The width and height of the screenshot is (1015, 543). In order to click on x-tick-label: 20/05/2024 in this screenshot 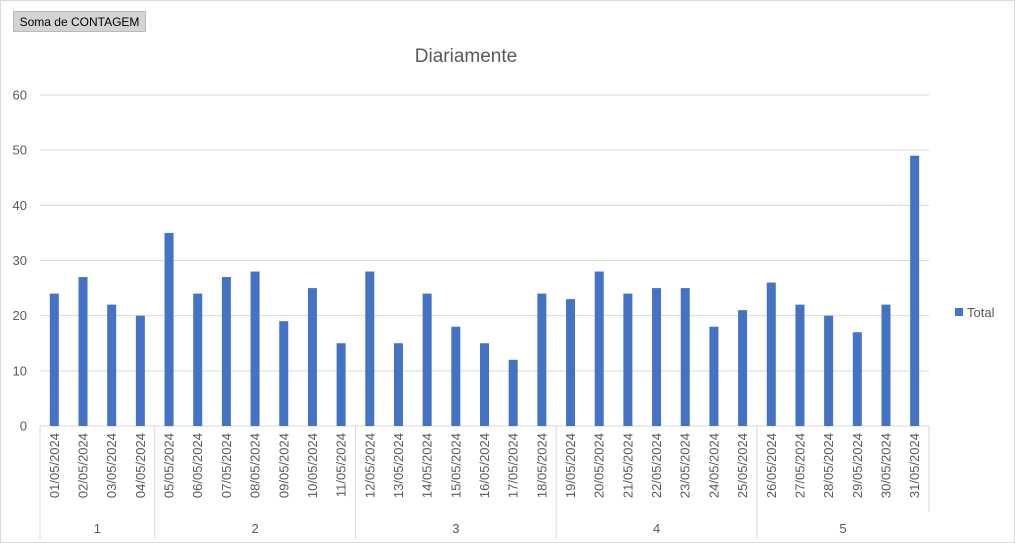, I will do `click(599, 465)`.